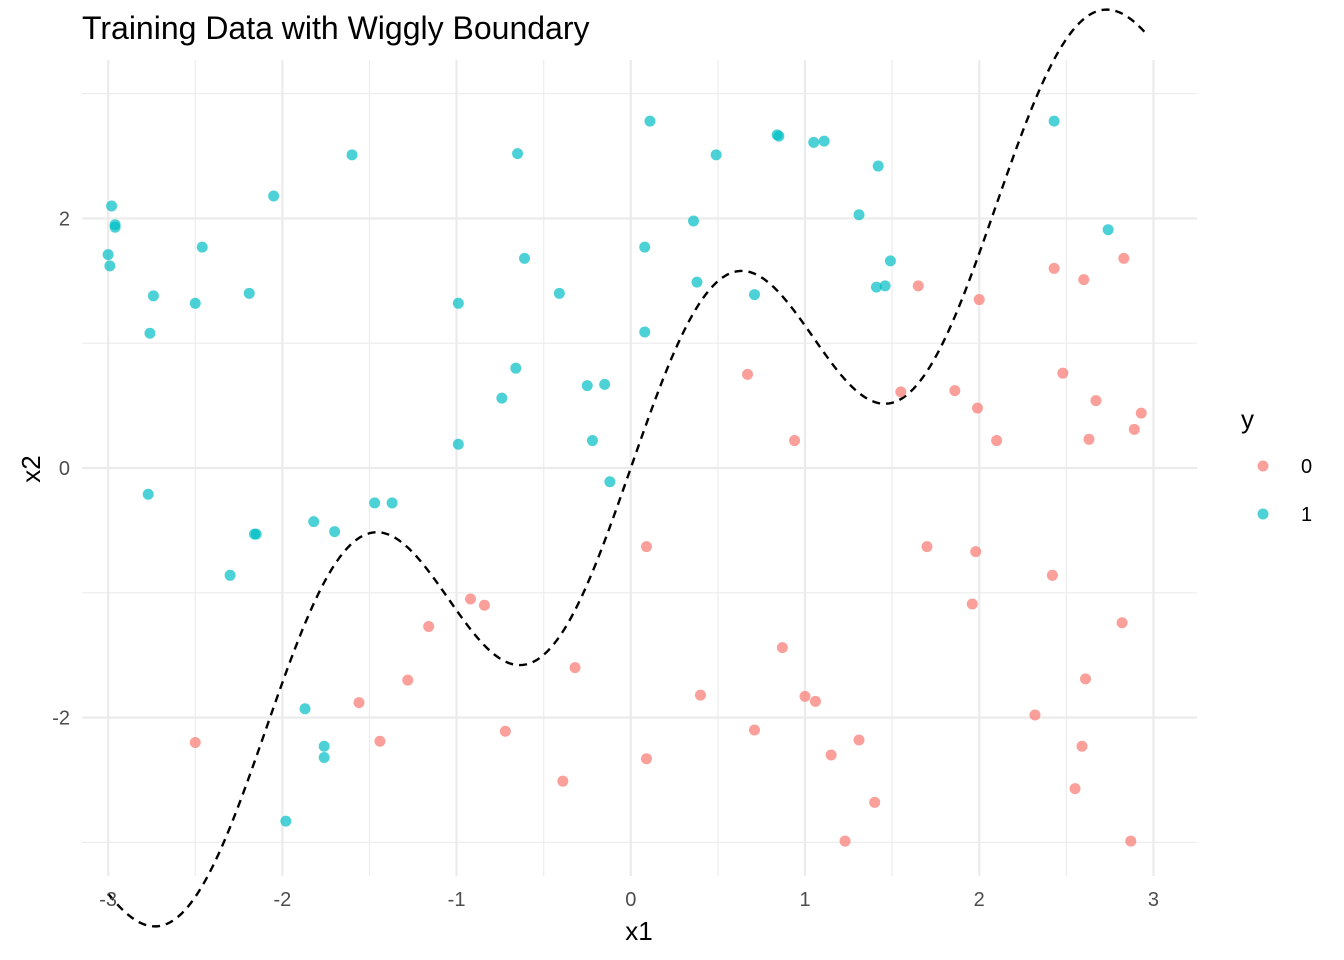 Image resolution: width=1344 pixels, height=960 pixels. What do you see at coordinates (1247, 419) in the screenshot?
I see `legend-title: y` at bounding box center [1247, 419].